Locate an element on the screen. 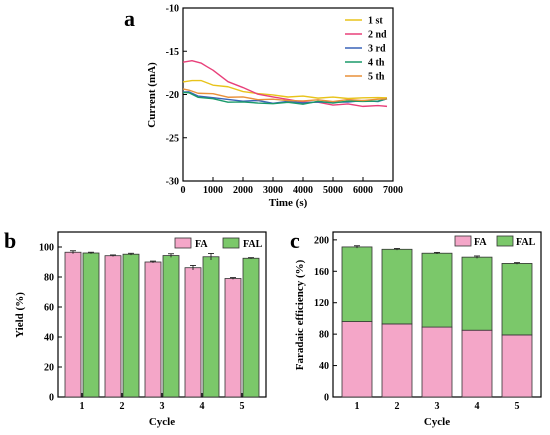  x-axis-label-a: Time (s) is located at coordinates (288, 203).